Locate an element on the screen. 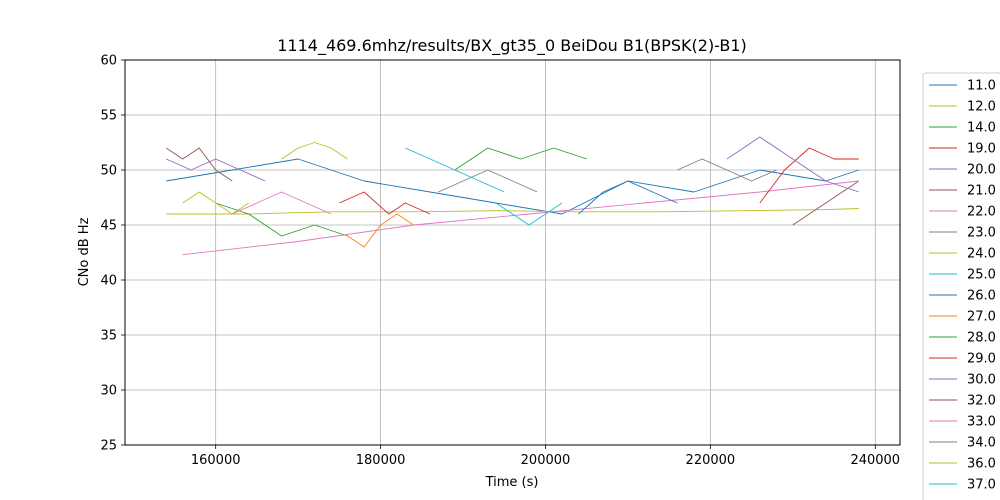 The image size is (1000, 500). y-tick-label: 60 is located at coordinates (108, 61).